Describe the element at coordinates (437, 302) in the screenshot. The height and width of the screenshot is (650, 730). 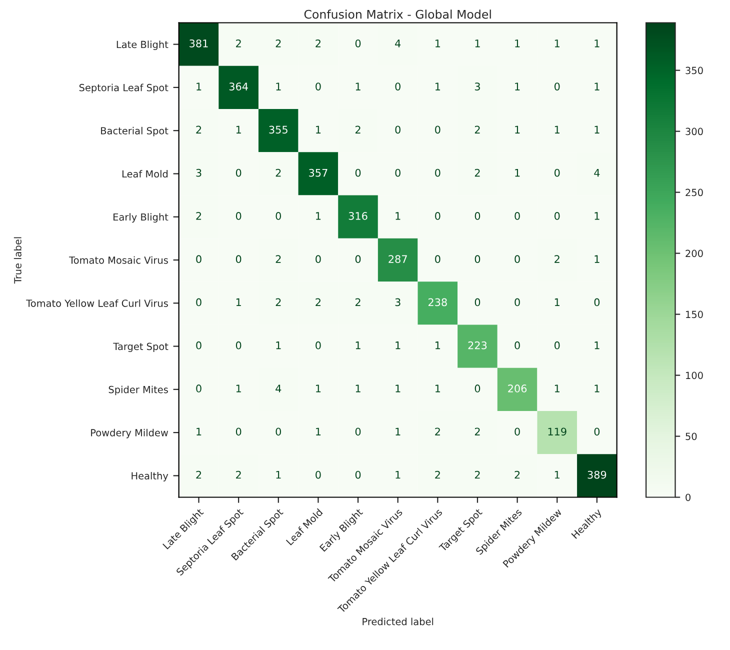
I see `data-label: 238` at that location.